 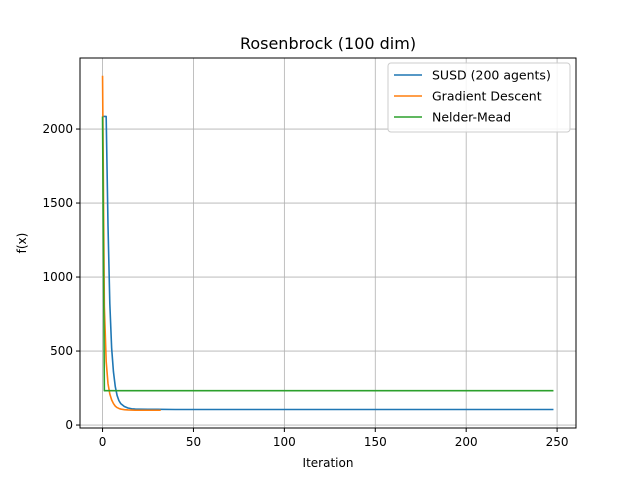 What do you see at coordinates (57, 277) in the screenshot?
I see `y-tick-label: 1000` at bounding box center [57, 277].